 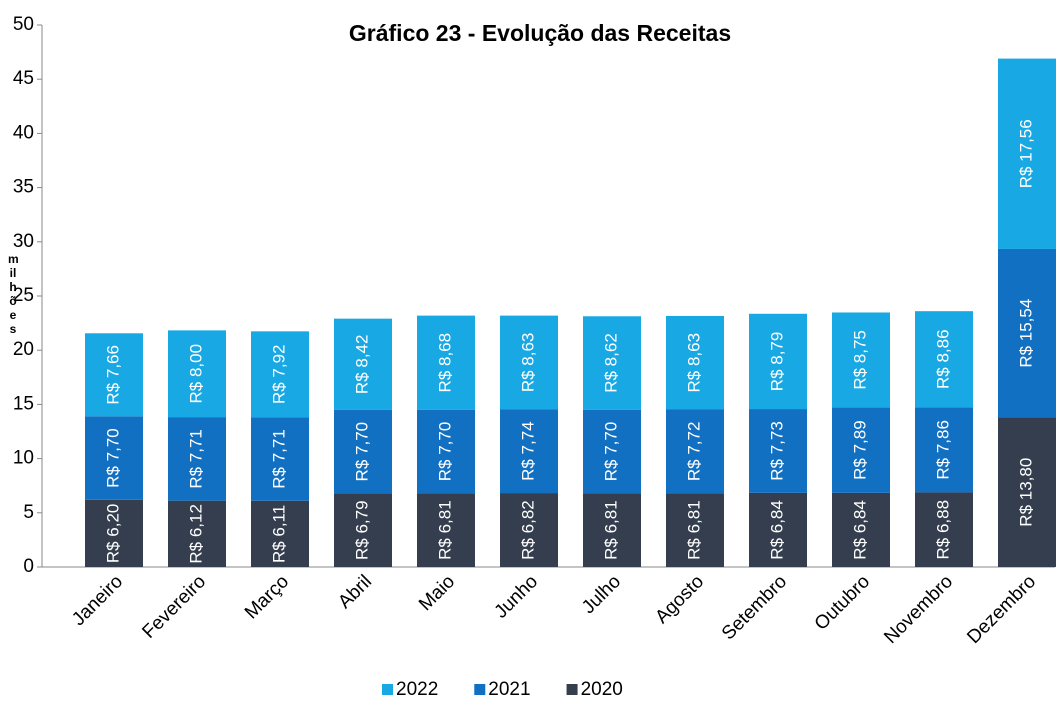 I want to click on y-tick-label: 15, so click(x=23, y=403).